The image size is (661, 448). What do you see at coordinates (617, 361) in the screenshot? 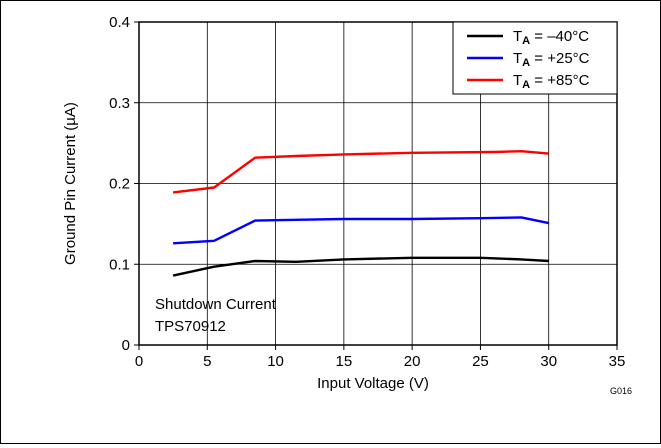
I see `x-tick-label: 35` at bounding box center [617, 361].